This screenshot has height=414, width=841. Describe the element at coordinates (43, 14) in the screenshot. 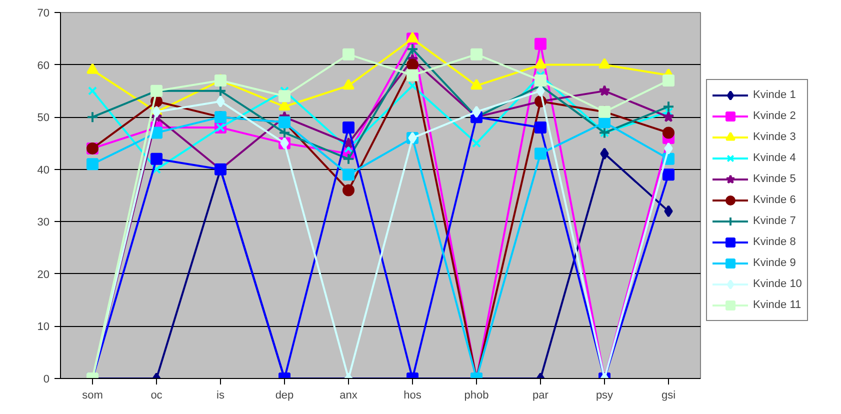

I see `y-tick-label: 70` at that location.